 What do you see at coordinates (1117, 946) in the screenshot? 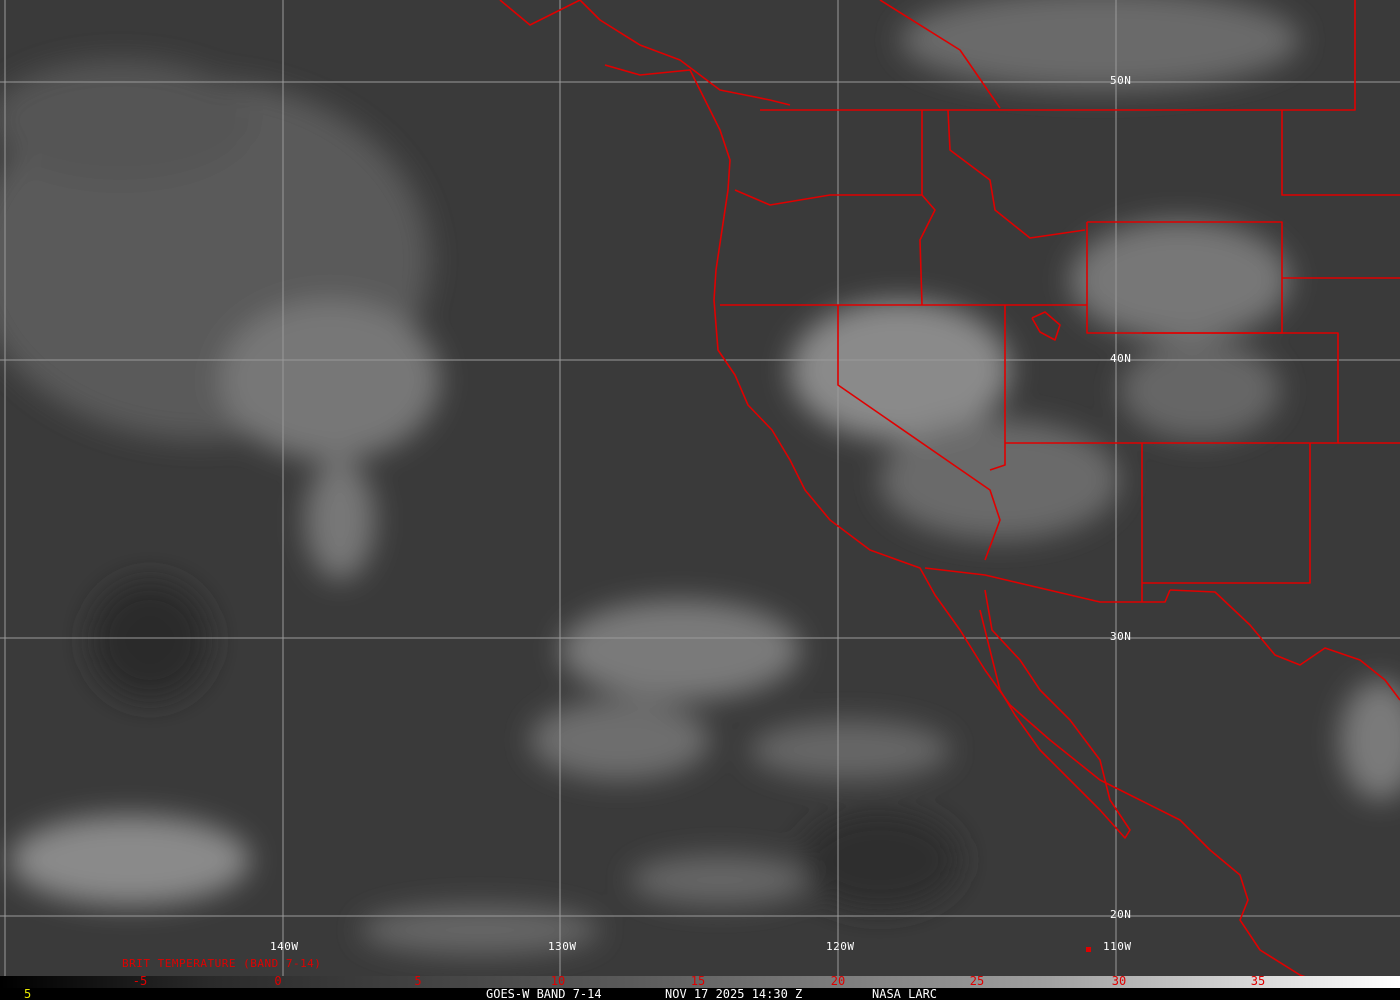
I see `lon-label-110w: 110W` at bounding box center [1117, 946].